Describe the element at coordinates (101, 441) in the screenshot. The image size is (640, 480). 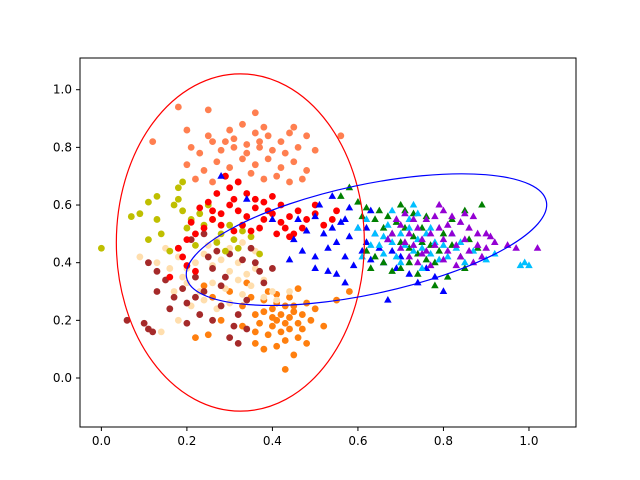
I see `x-tick-label: 0.0` at that location.